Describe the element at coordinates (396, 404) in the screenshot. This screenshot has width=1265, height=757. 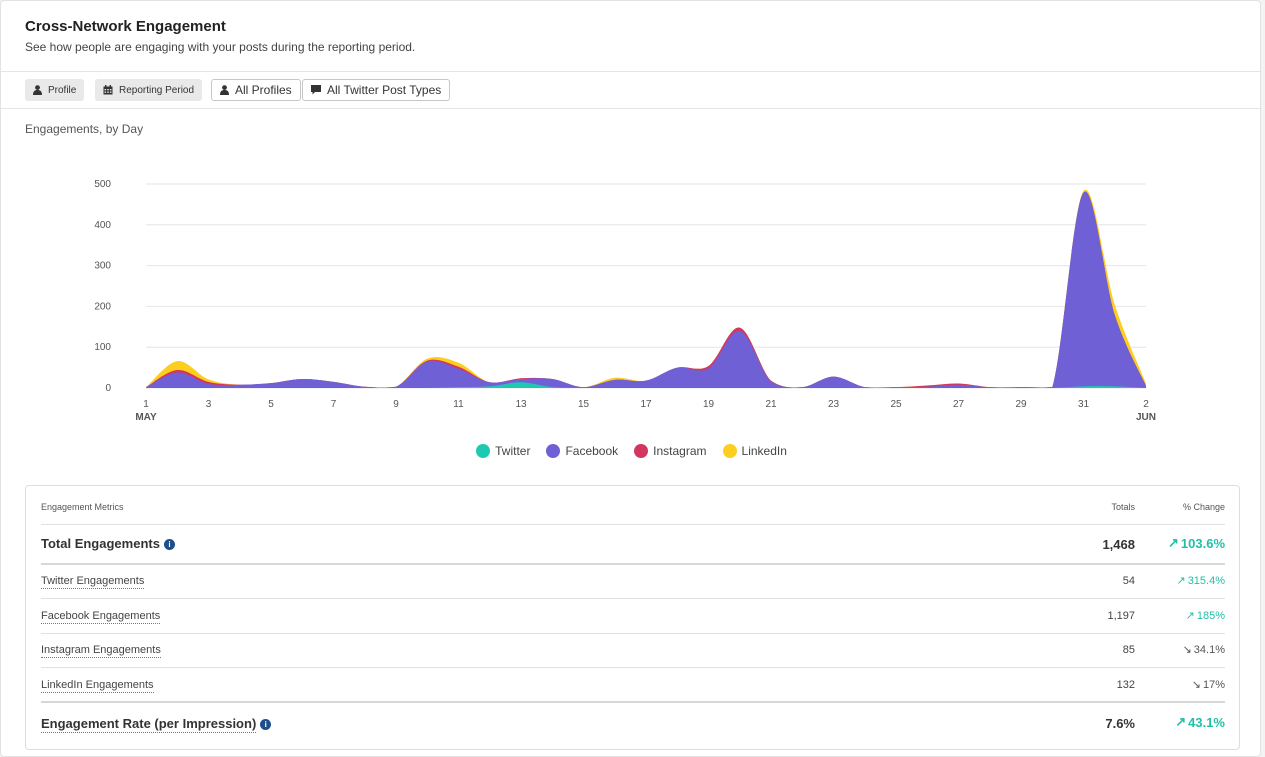
I see `x-tick-label: 9` at that location.